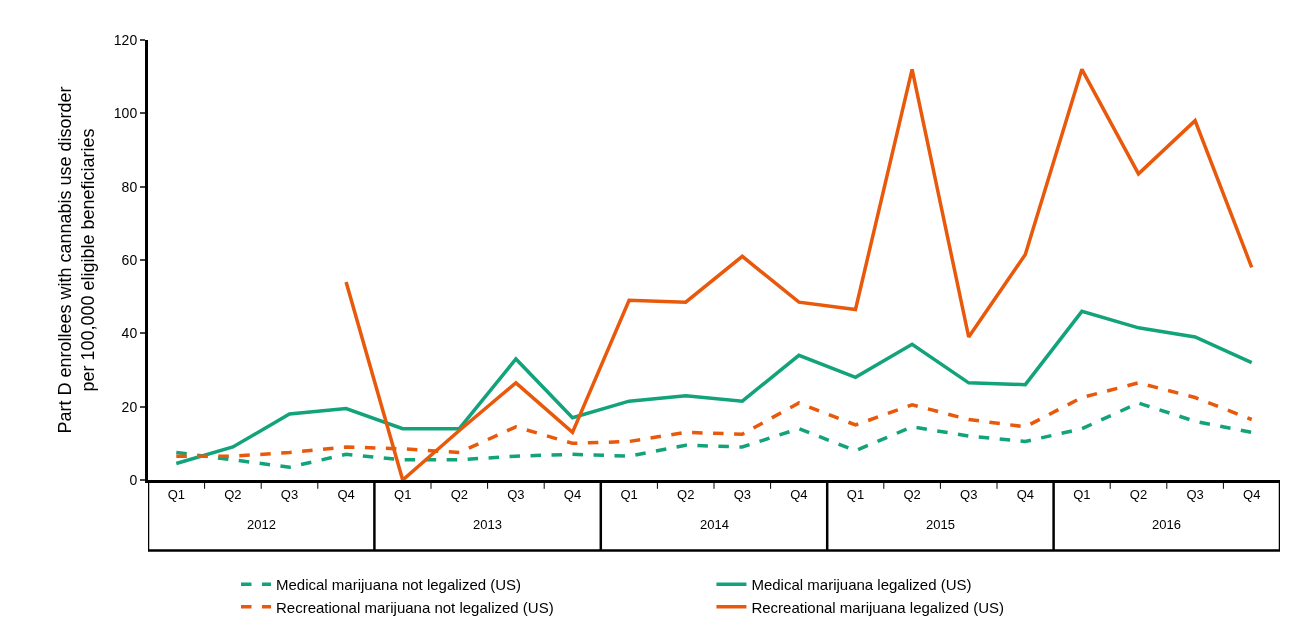 The image size is (1292, 638). Describe the element at coordinates (940, 524) in the screenshot. I see `text: 2015` at that location.